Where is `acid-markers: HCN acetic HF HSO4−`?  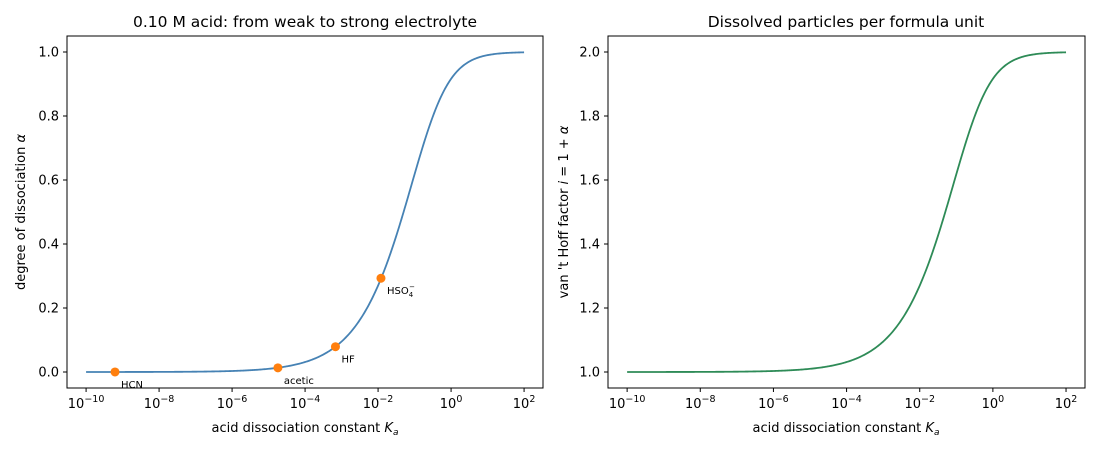 acid-markers: HCN acetic HF HSO4− is located at coordinates (262, 332).